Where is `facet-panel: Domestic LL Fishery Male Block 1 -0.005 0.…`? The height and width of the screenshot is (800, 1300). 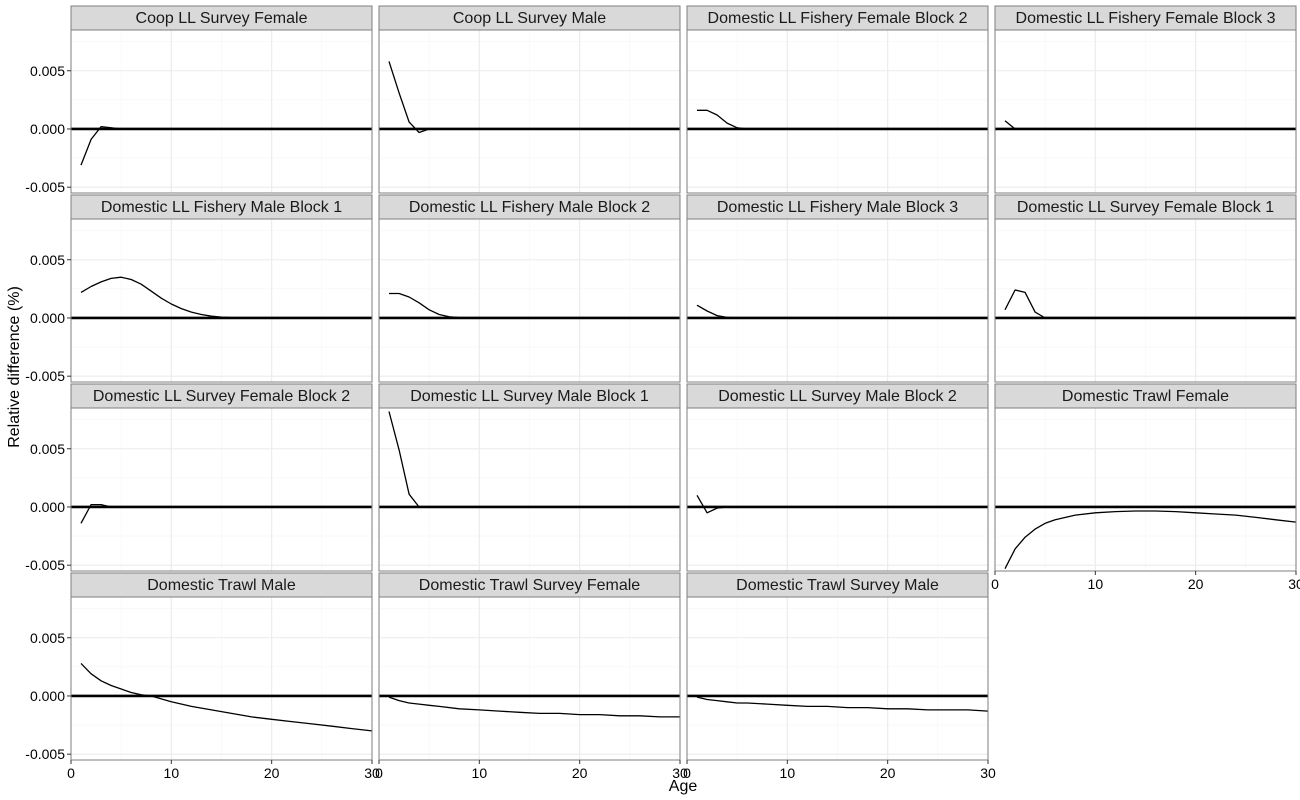
facet-panel: Domestic LL Fishery Male Block 1 -0.005 0.… is located at coordinates (199, 289).